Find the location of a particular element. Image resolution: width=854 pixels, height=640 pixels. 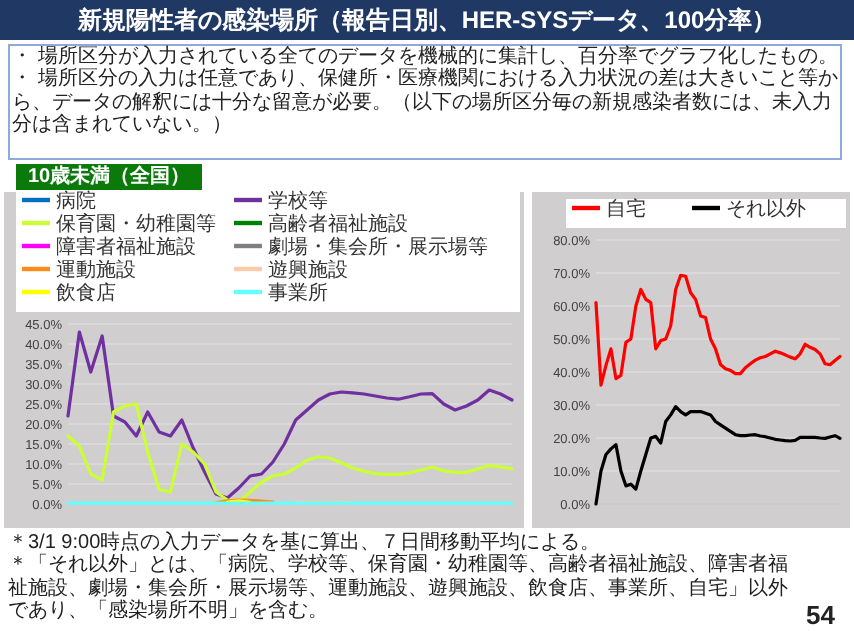

text: 54 is located at coordinates (820, 615).